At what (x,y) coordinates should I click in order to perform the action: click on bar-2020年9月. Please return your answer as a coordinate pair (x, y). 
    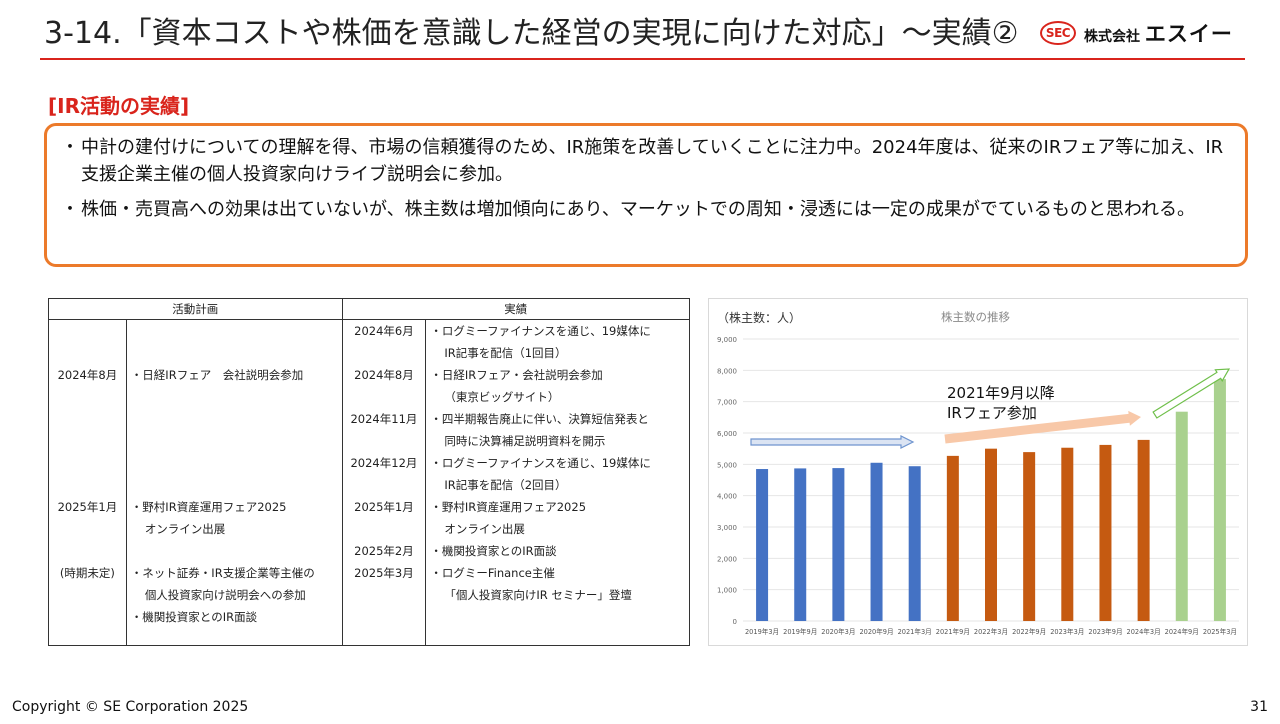
    Looking at the image, I should click on (876, 541).